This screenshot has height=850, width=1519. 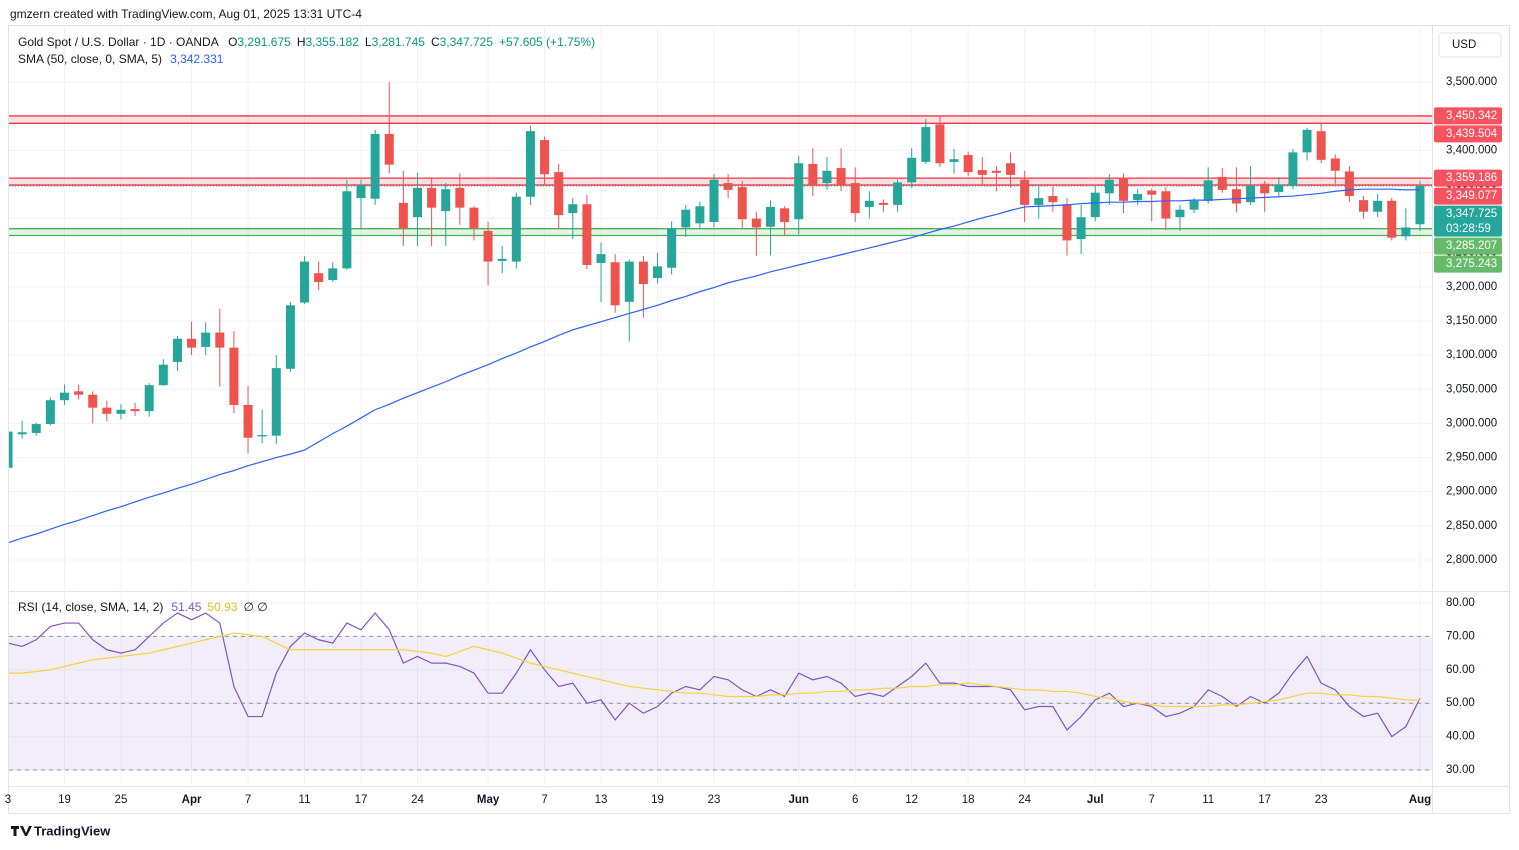 I want to click on rsi-value: 50.93, so click(x=222, y=607).